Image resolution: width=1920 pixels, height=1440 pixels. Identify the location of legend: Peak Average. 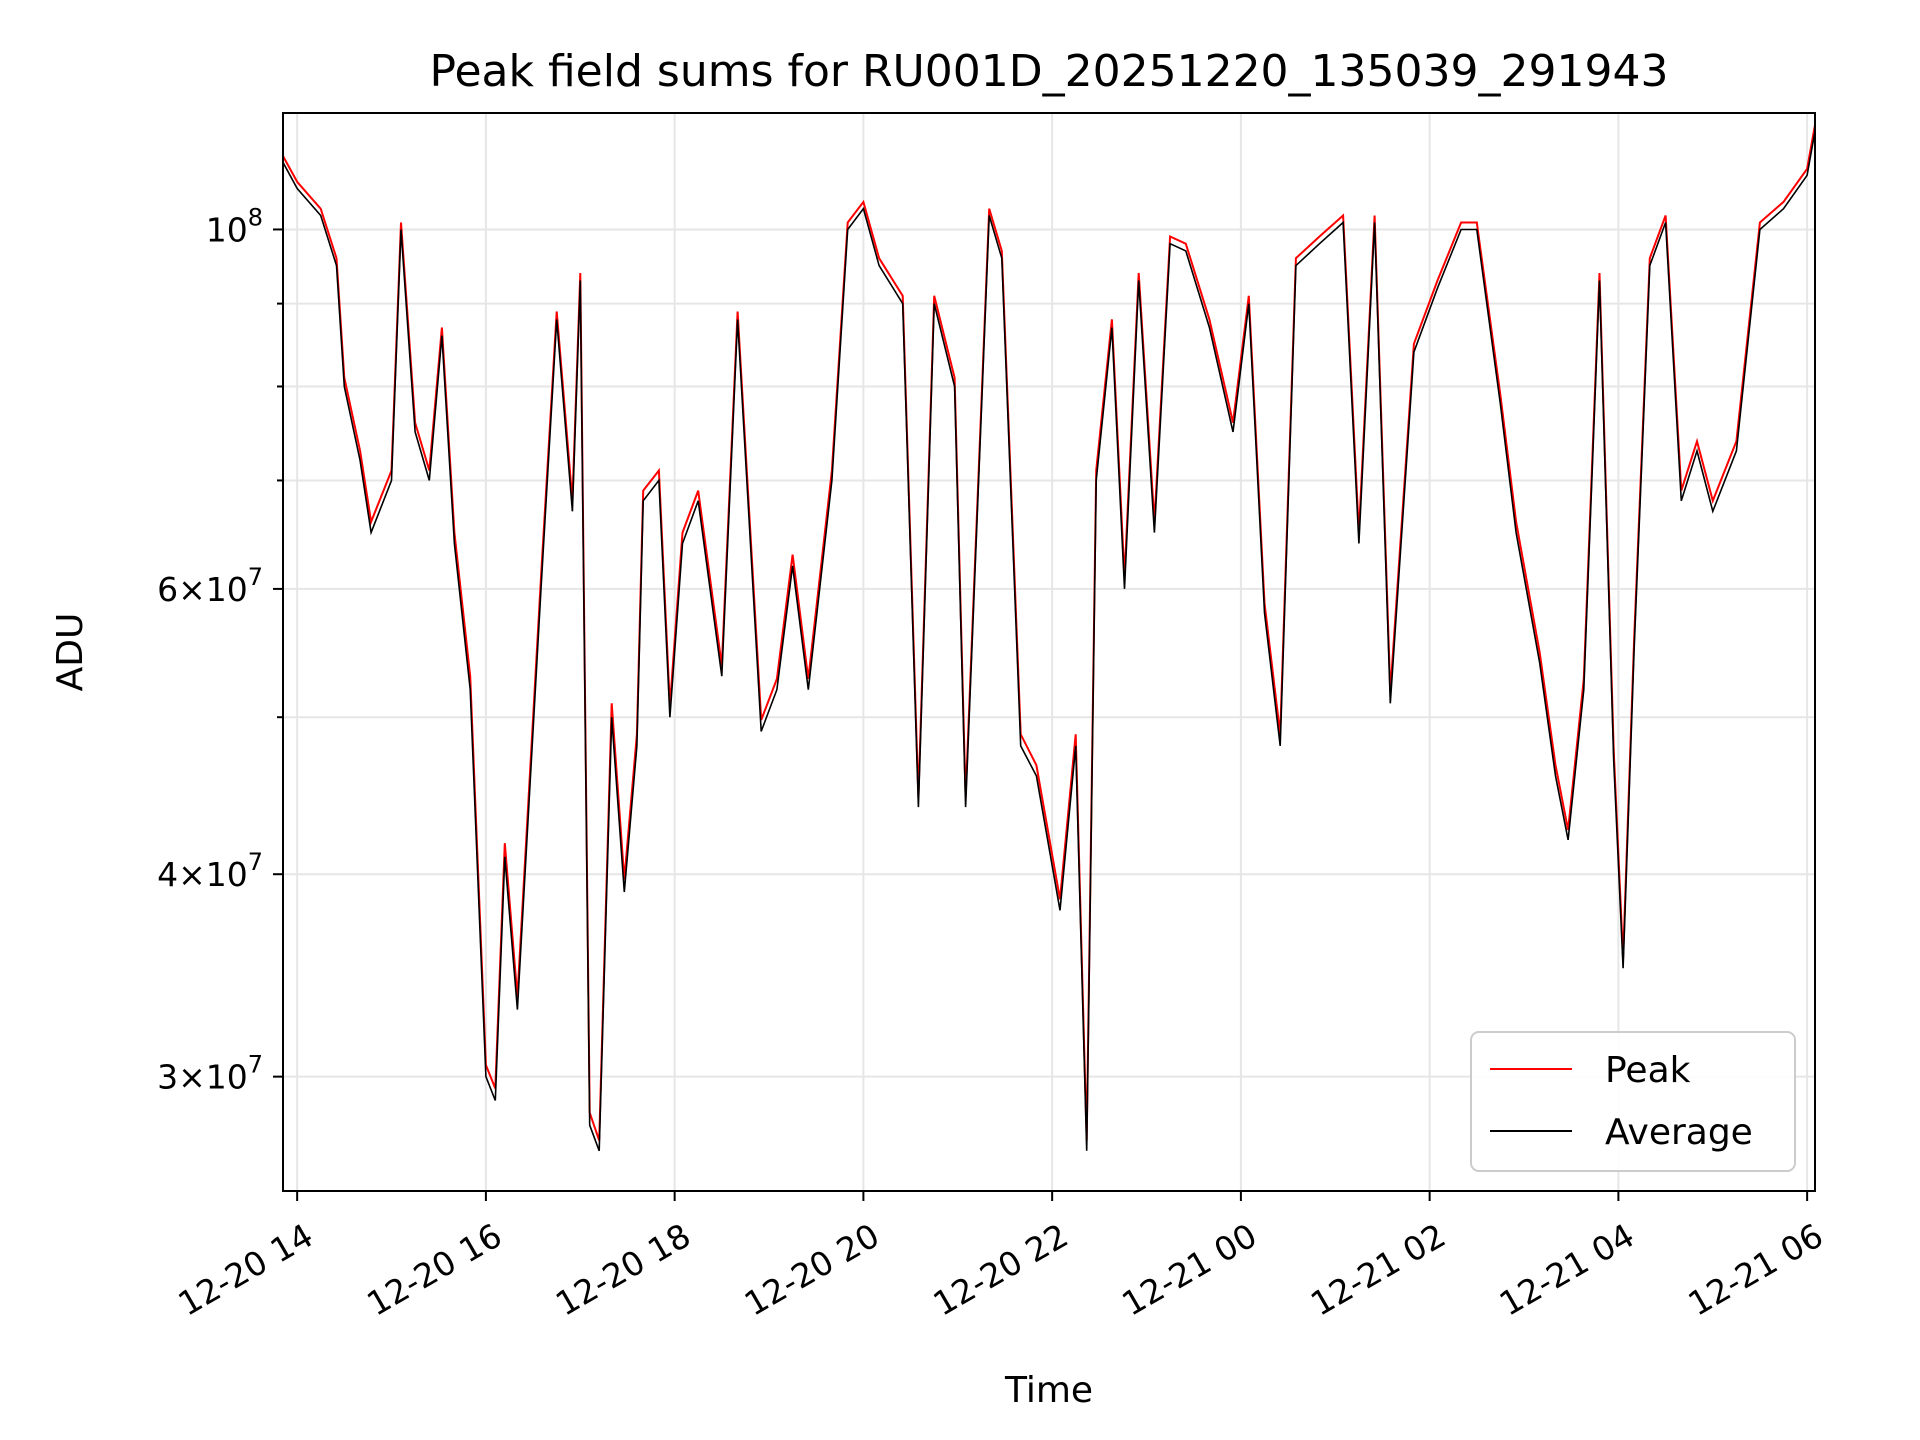
(1633, 1101).